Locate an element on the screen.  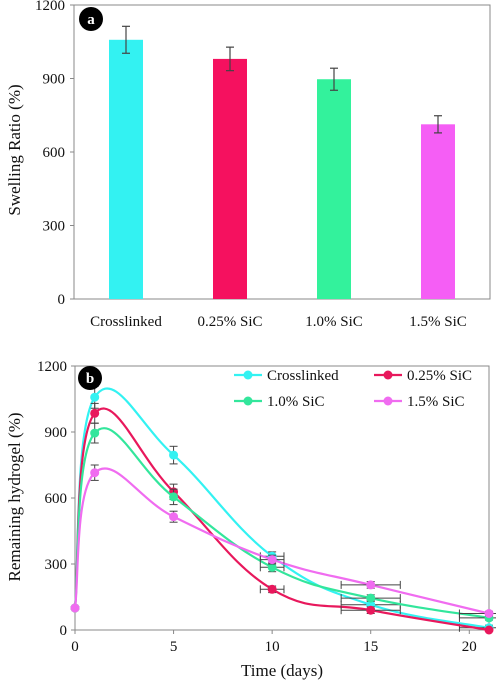
legend-entry: Crosslinked is located at coordinates (303, 376).